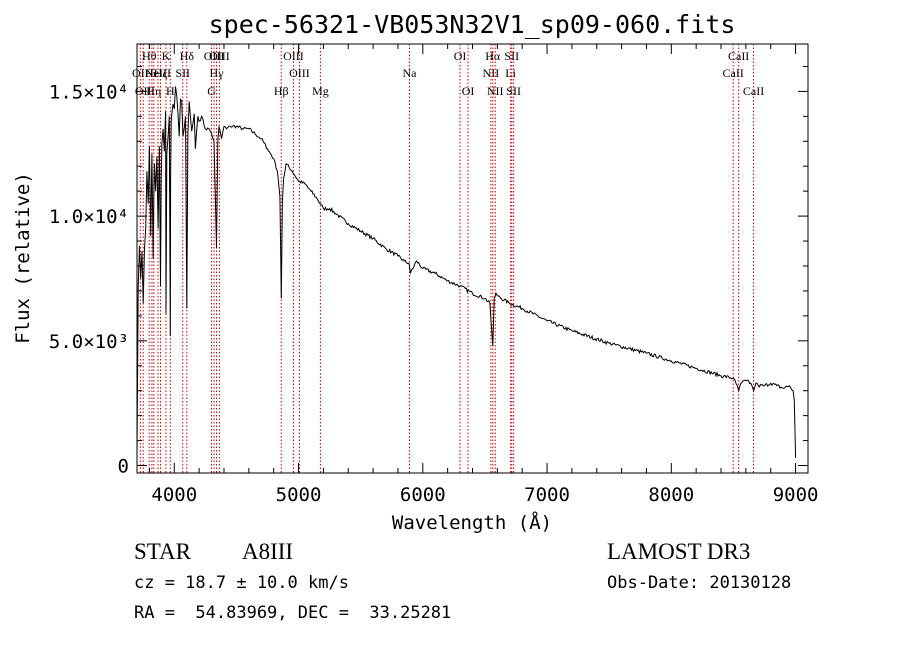  Describe the element at coordinates (547, 495) in the screenshot. I see `x-tick-label: 7000` at that location.